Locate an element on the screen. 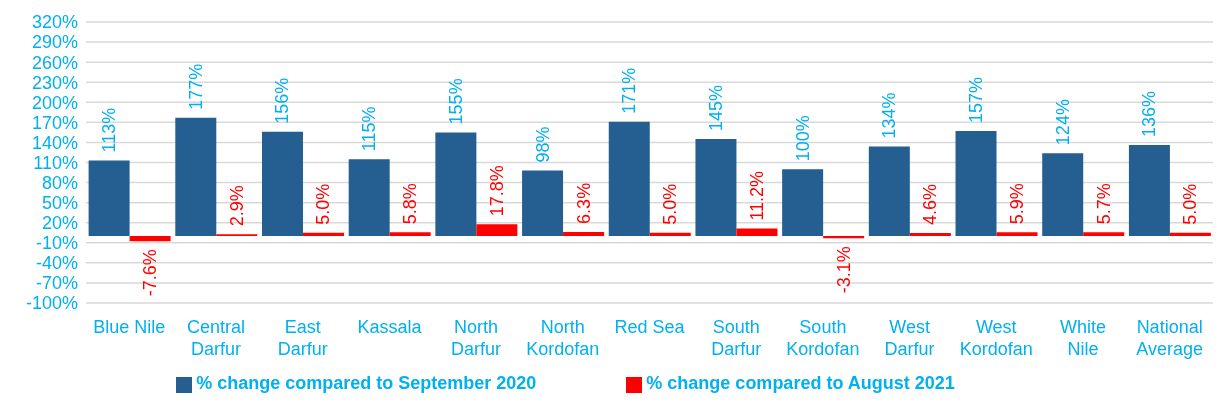  x-tick-label: Central Darfur is located at coordinates (216, 338).